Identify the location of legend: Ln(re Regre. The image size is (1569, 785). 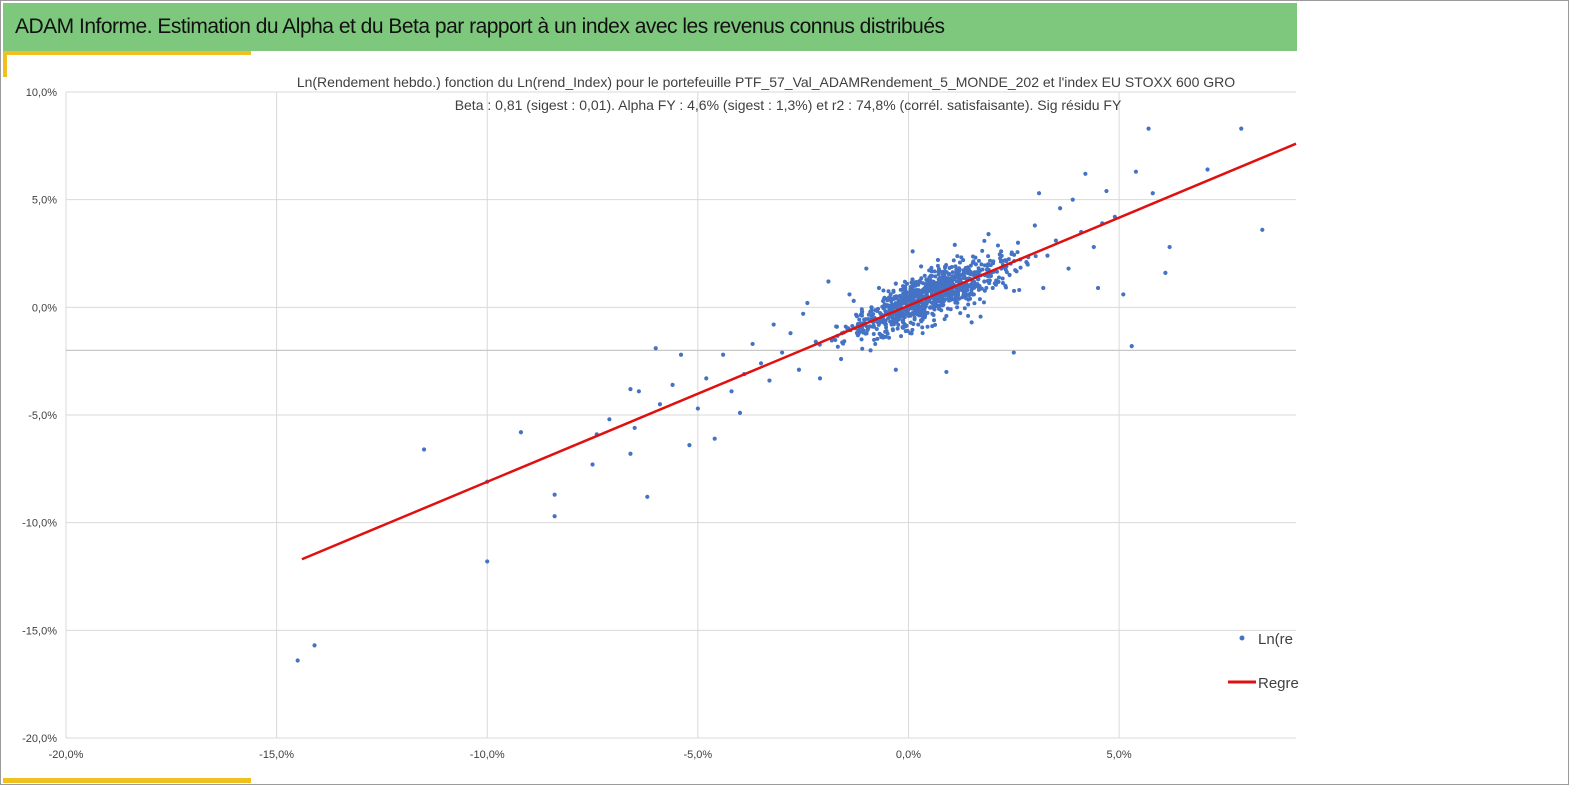
(1263, 661).